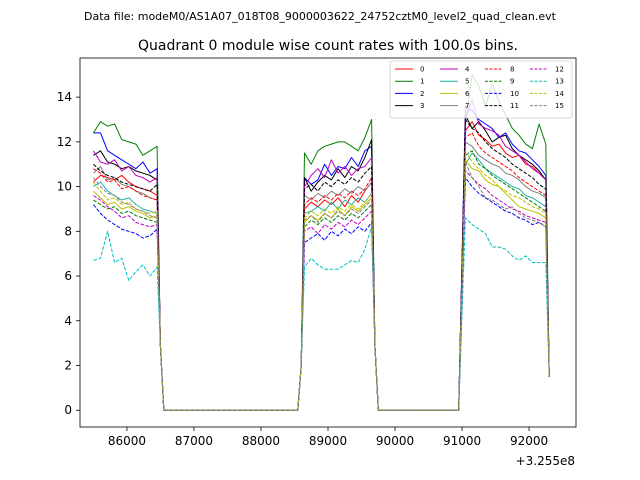  What do you see at coordinates (559, 70) in the screenshot?
I see `legend-label-12: 12` at bounding box center [559, 70].